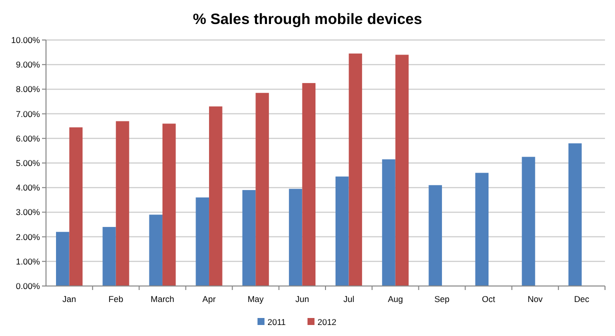 Image resolution: width=615 pixels, height=336 pixels. I want to click on x-tick-label: March, so click(162, 299).